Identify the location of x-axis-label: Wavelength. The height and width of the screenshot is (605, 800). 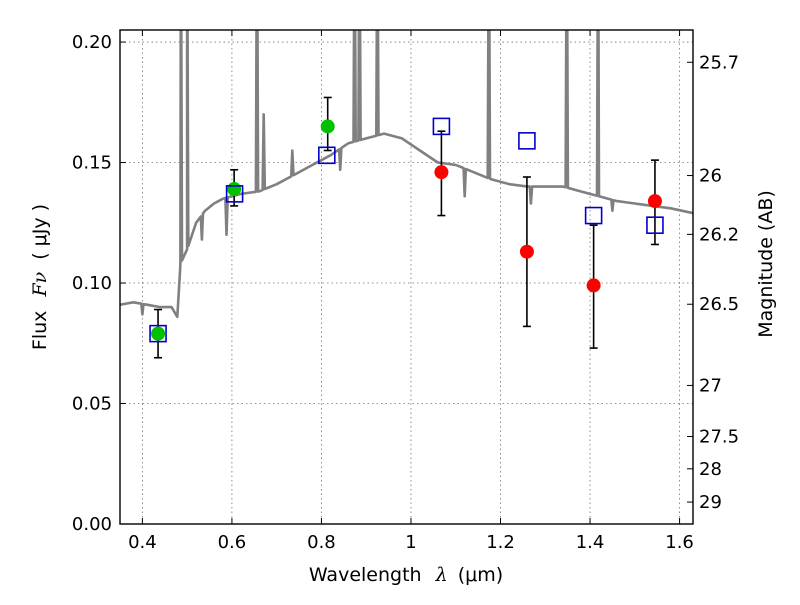
(365, 575).